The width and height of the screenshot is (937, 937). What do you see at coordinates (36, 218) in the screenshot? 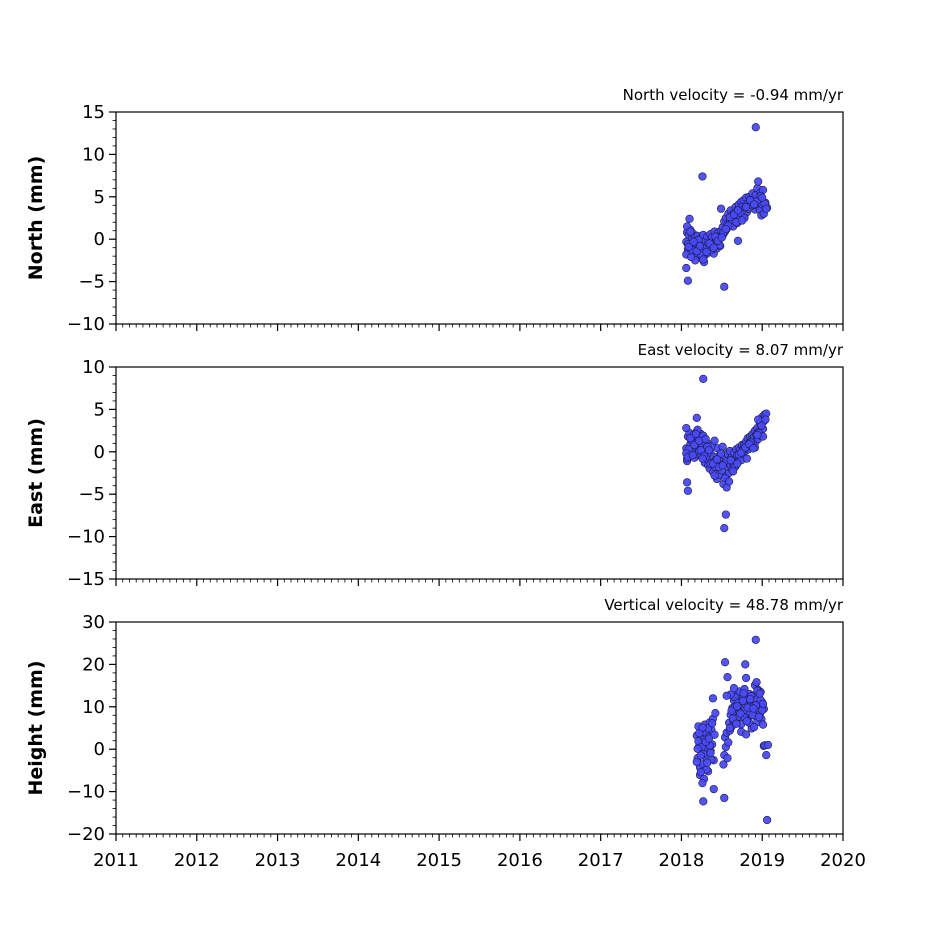
I see `y-axis-title: North (mm)` at bounding box center [36, 218].